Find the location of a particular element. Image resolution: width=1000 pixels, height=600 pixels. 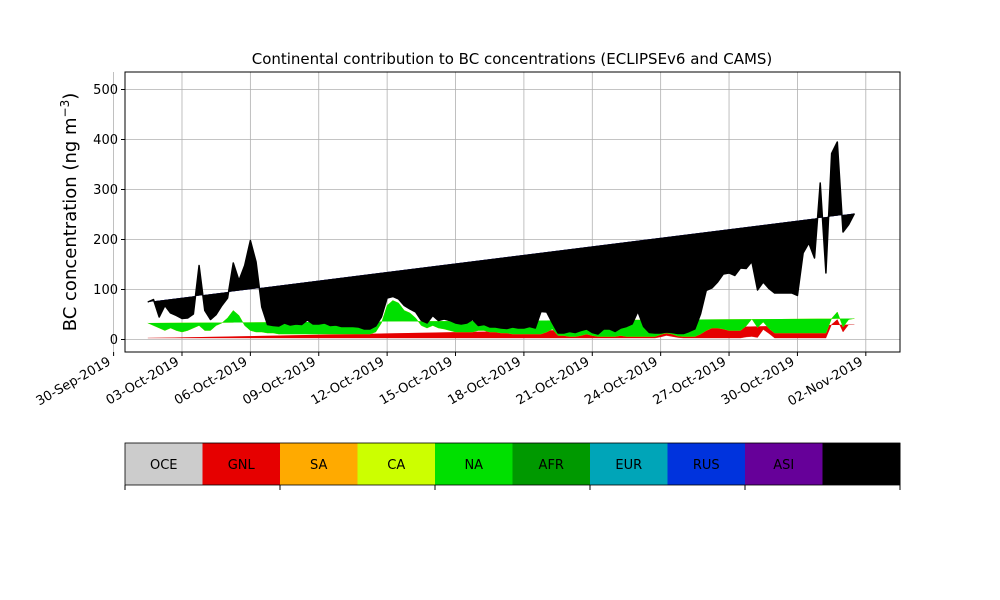

colorbar-label: AFR is located at coordinates (551, 465).